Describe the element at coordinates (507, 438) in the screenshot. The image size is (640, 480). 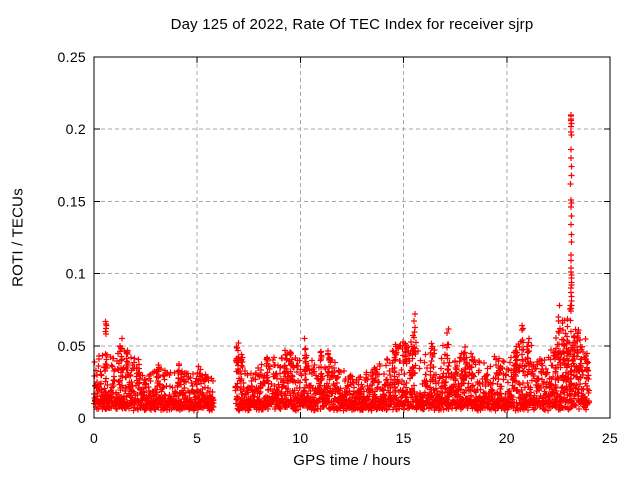
I see `x-tick-label: 20` at that location.